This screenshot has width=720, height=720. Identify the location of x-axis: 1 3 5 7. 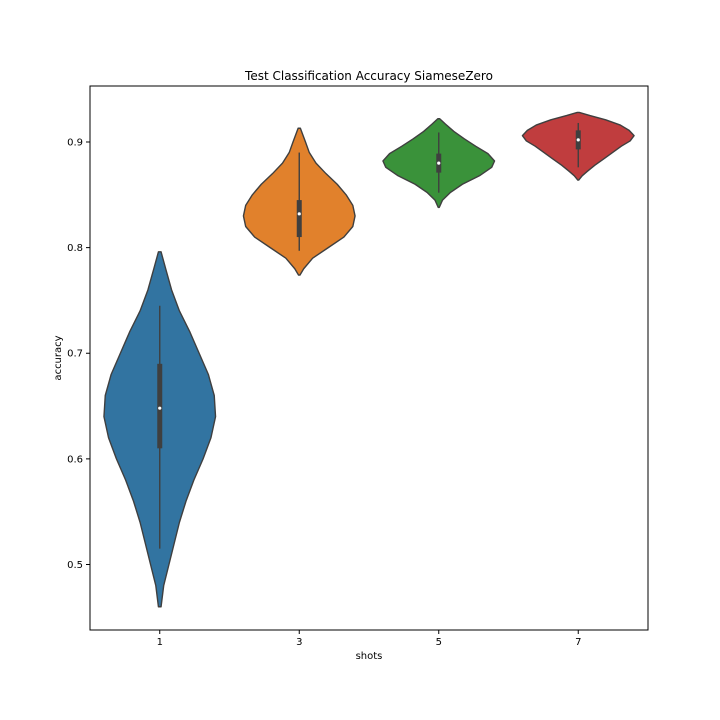
(369, 639).